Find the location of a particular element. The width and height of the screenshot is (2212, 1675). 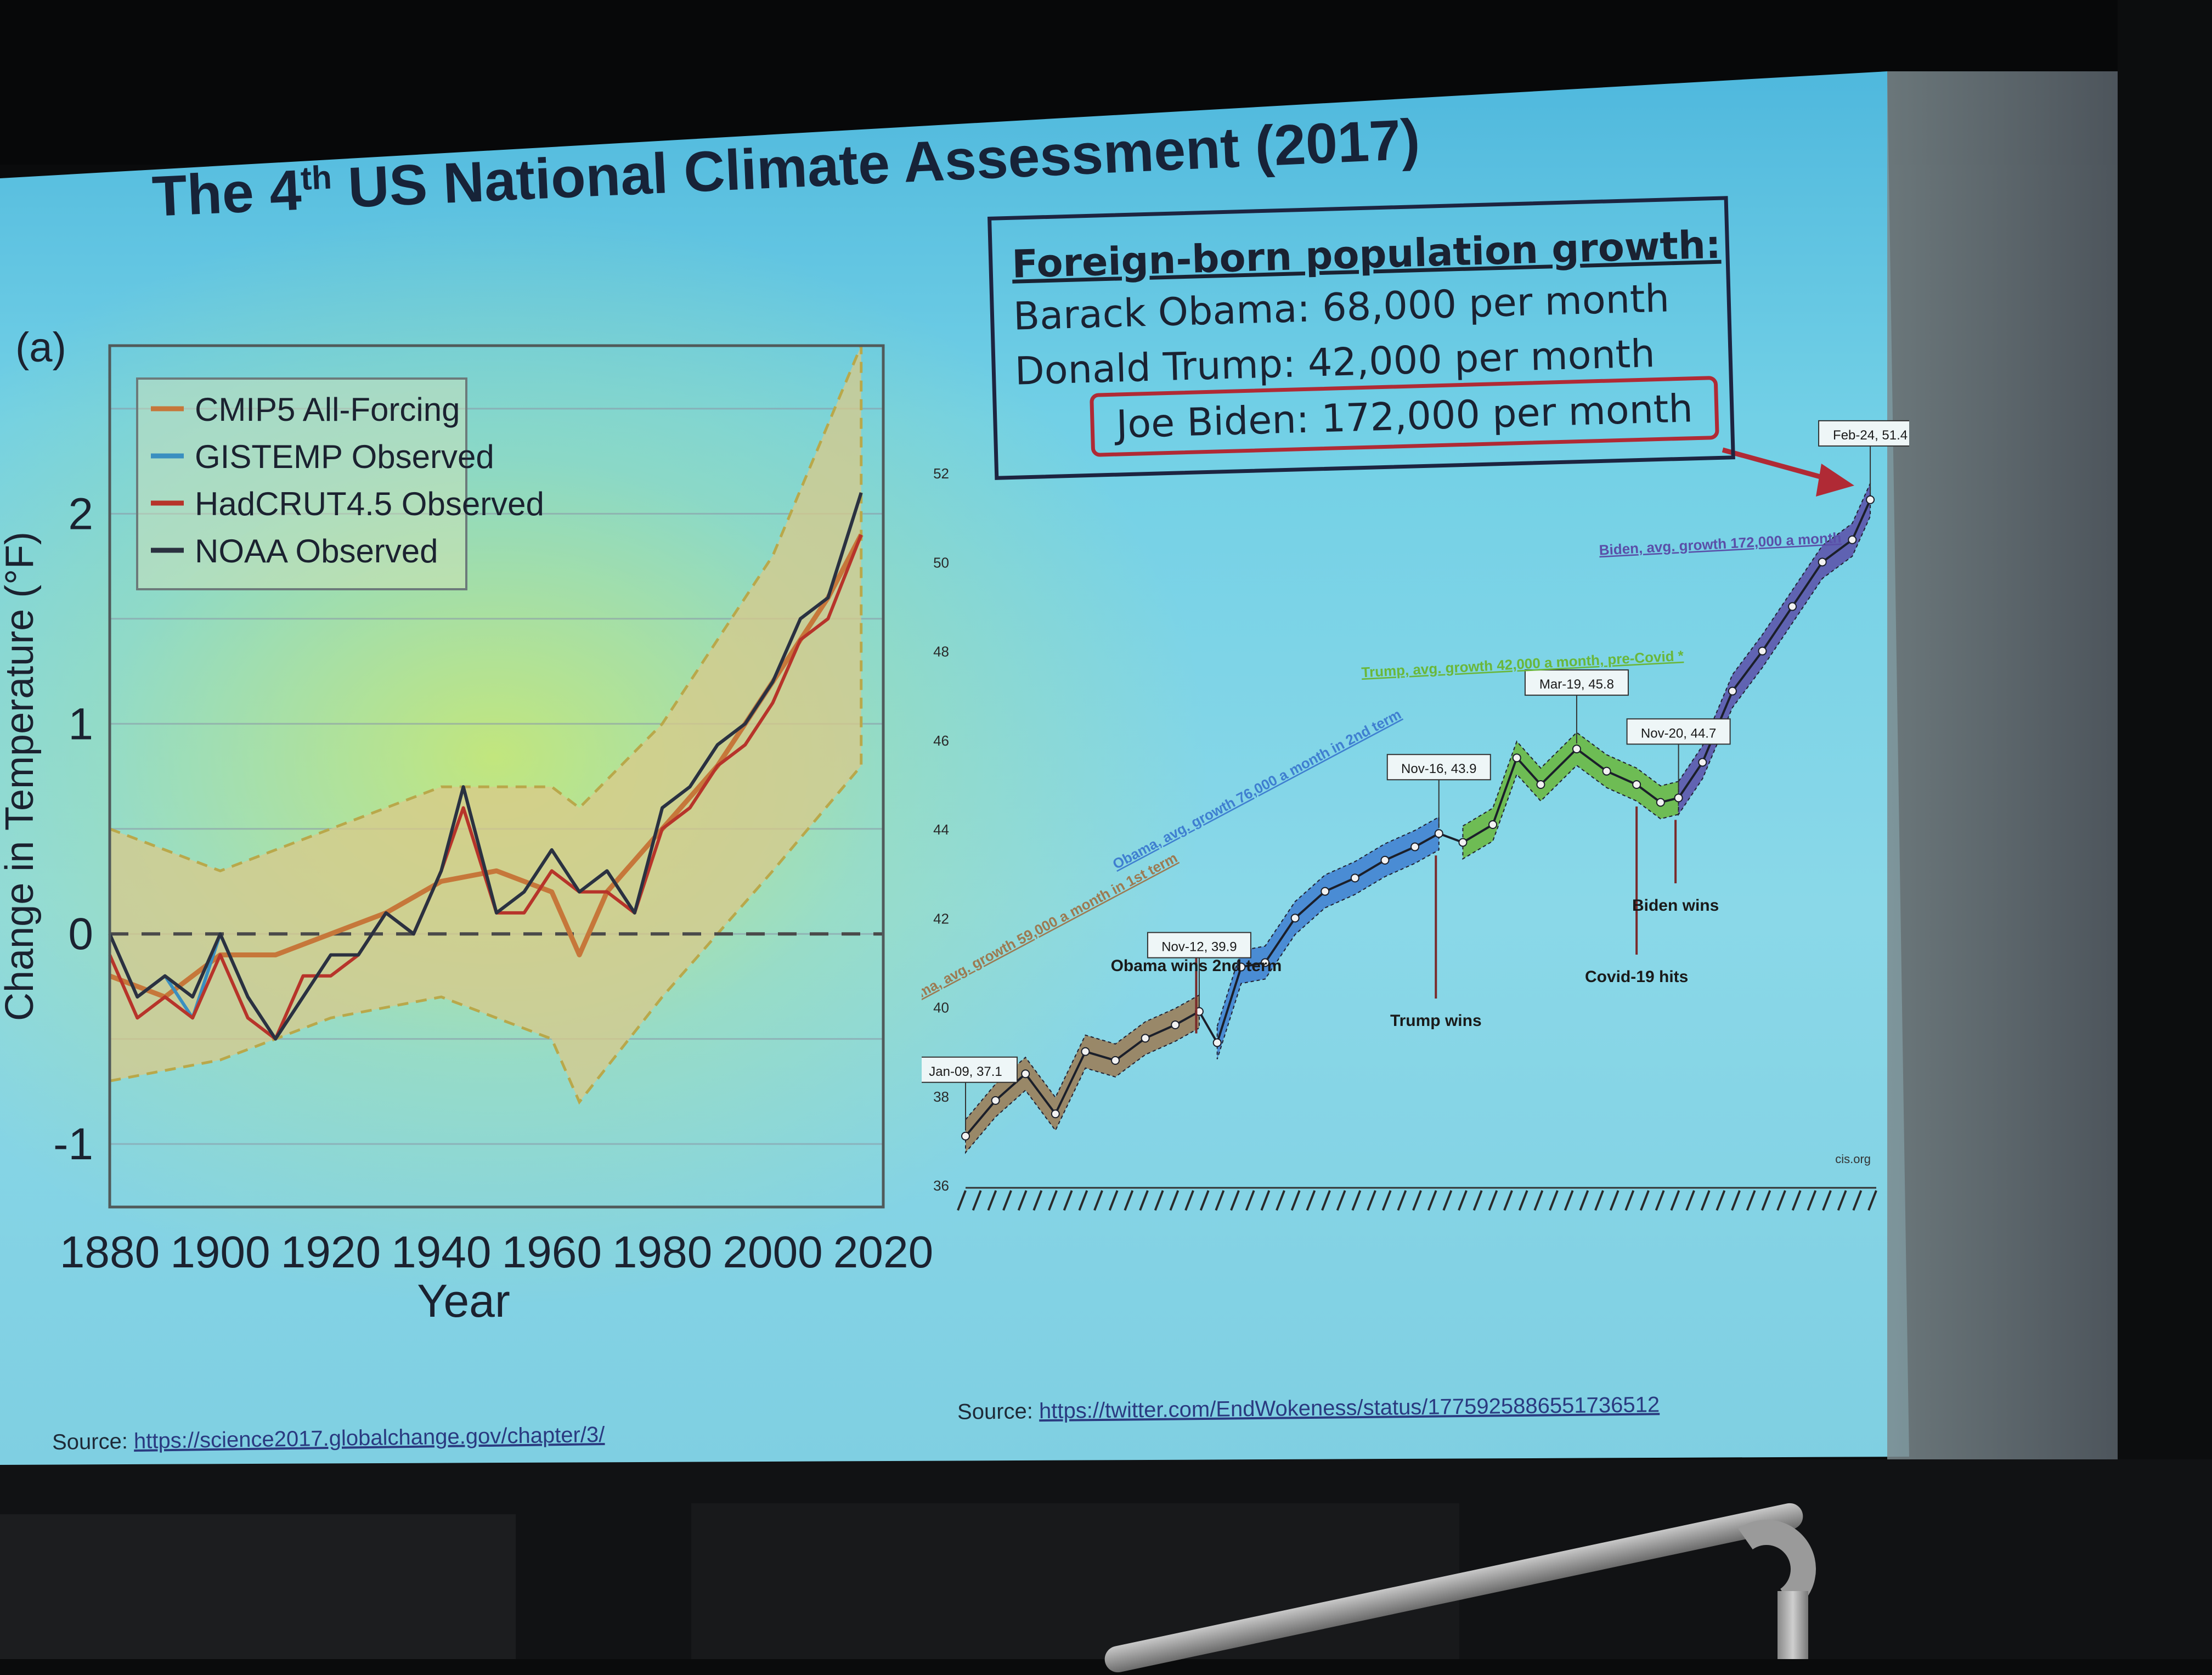

x-tick-label: 2000 is located at coordinates (773, 1252).